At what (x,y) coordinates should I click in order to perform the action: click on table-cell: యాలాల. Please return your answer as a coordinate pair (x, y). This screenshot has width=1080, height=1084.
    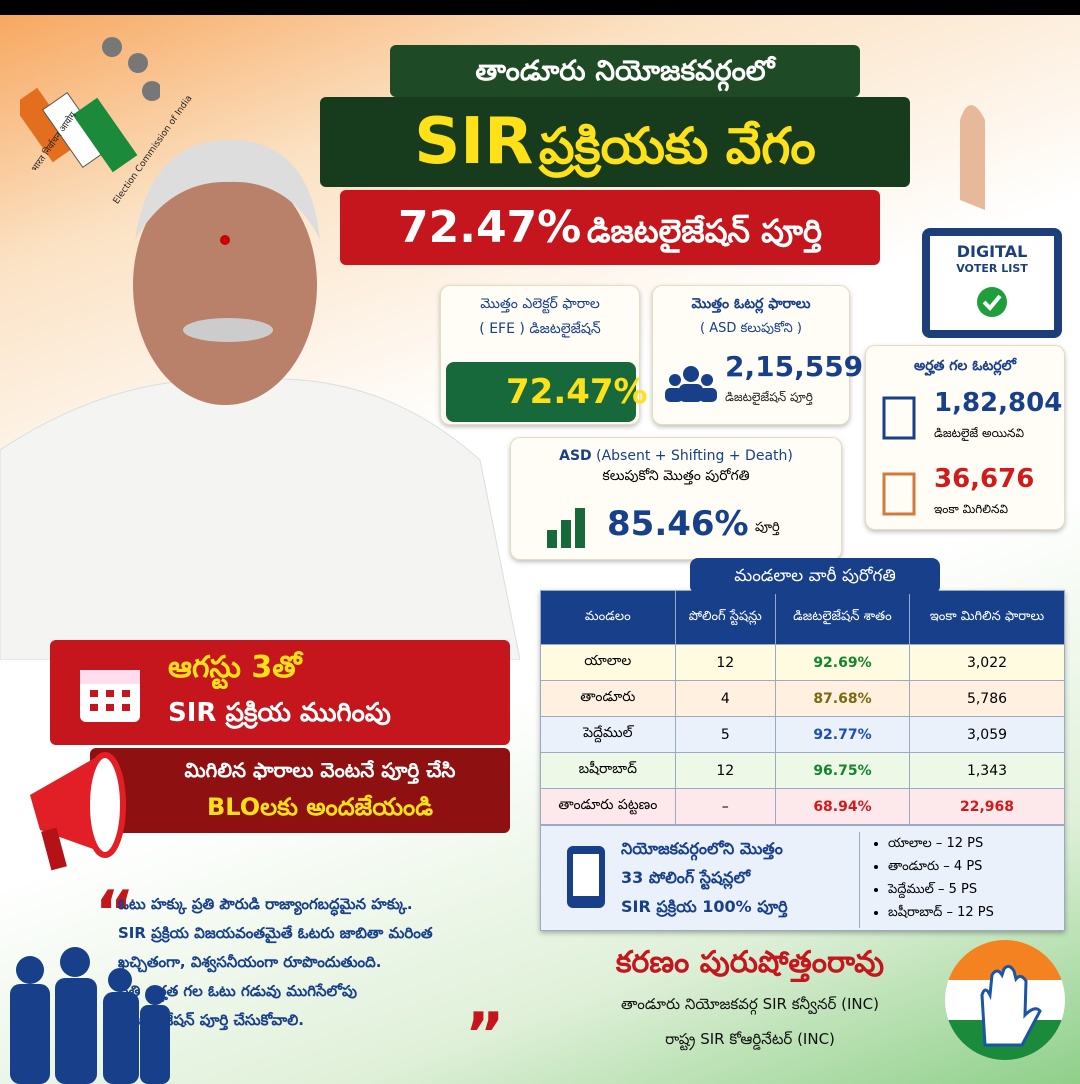
    Looking at the image, I should click on (608, 662).